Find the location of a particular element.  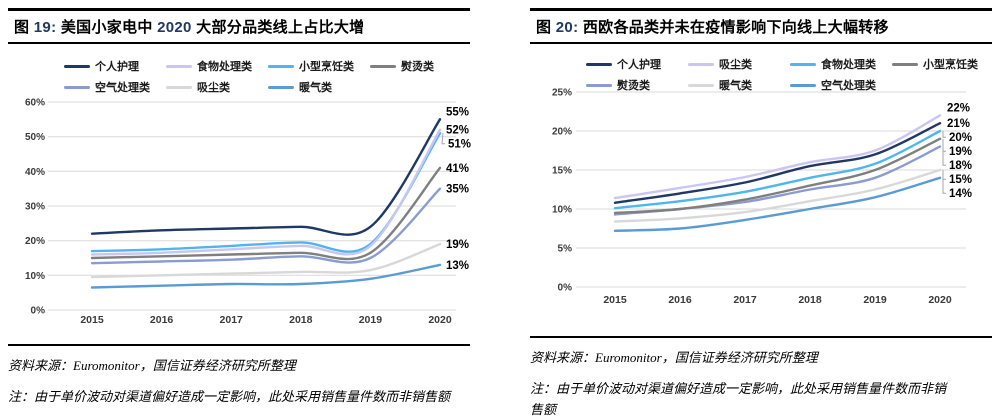

series-end-label: 21% is located at coordinates (958, 124).